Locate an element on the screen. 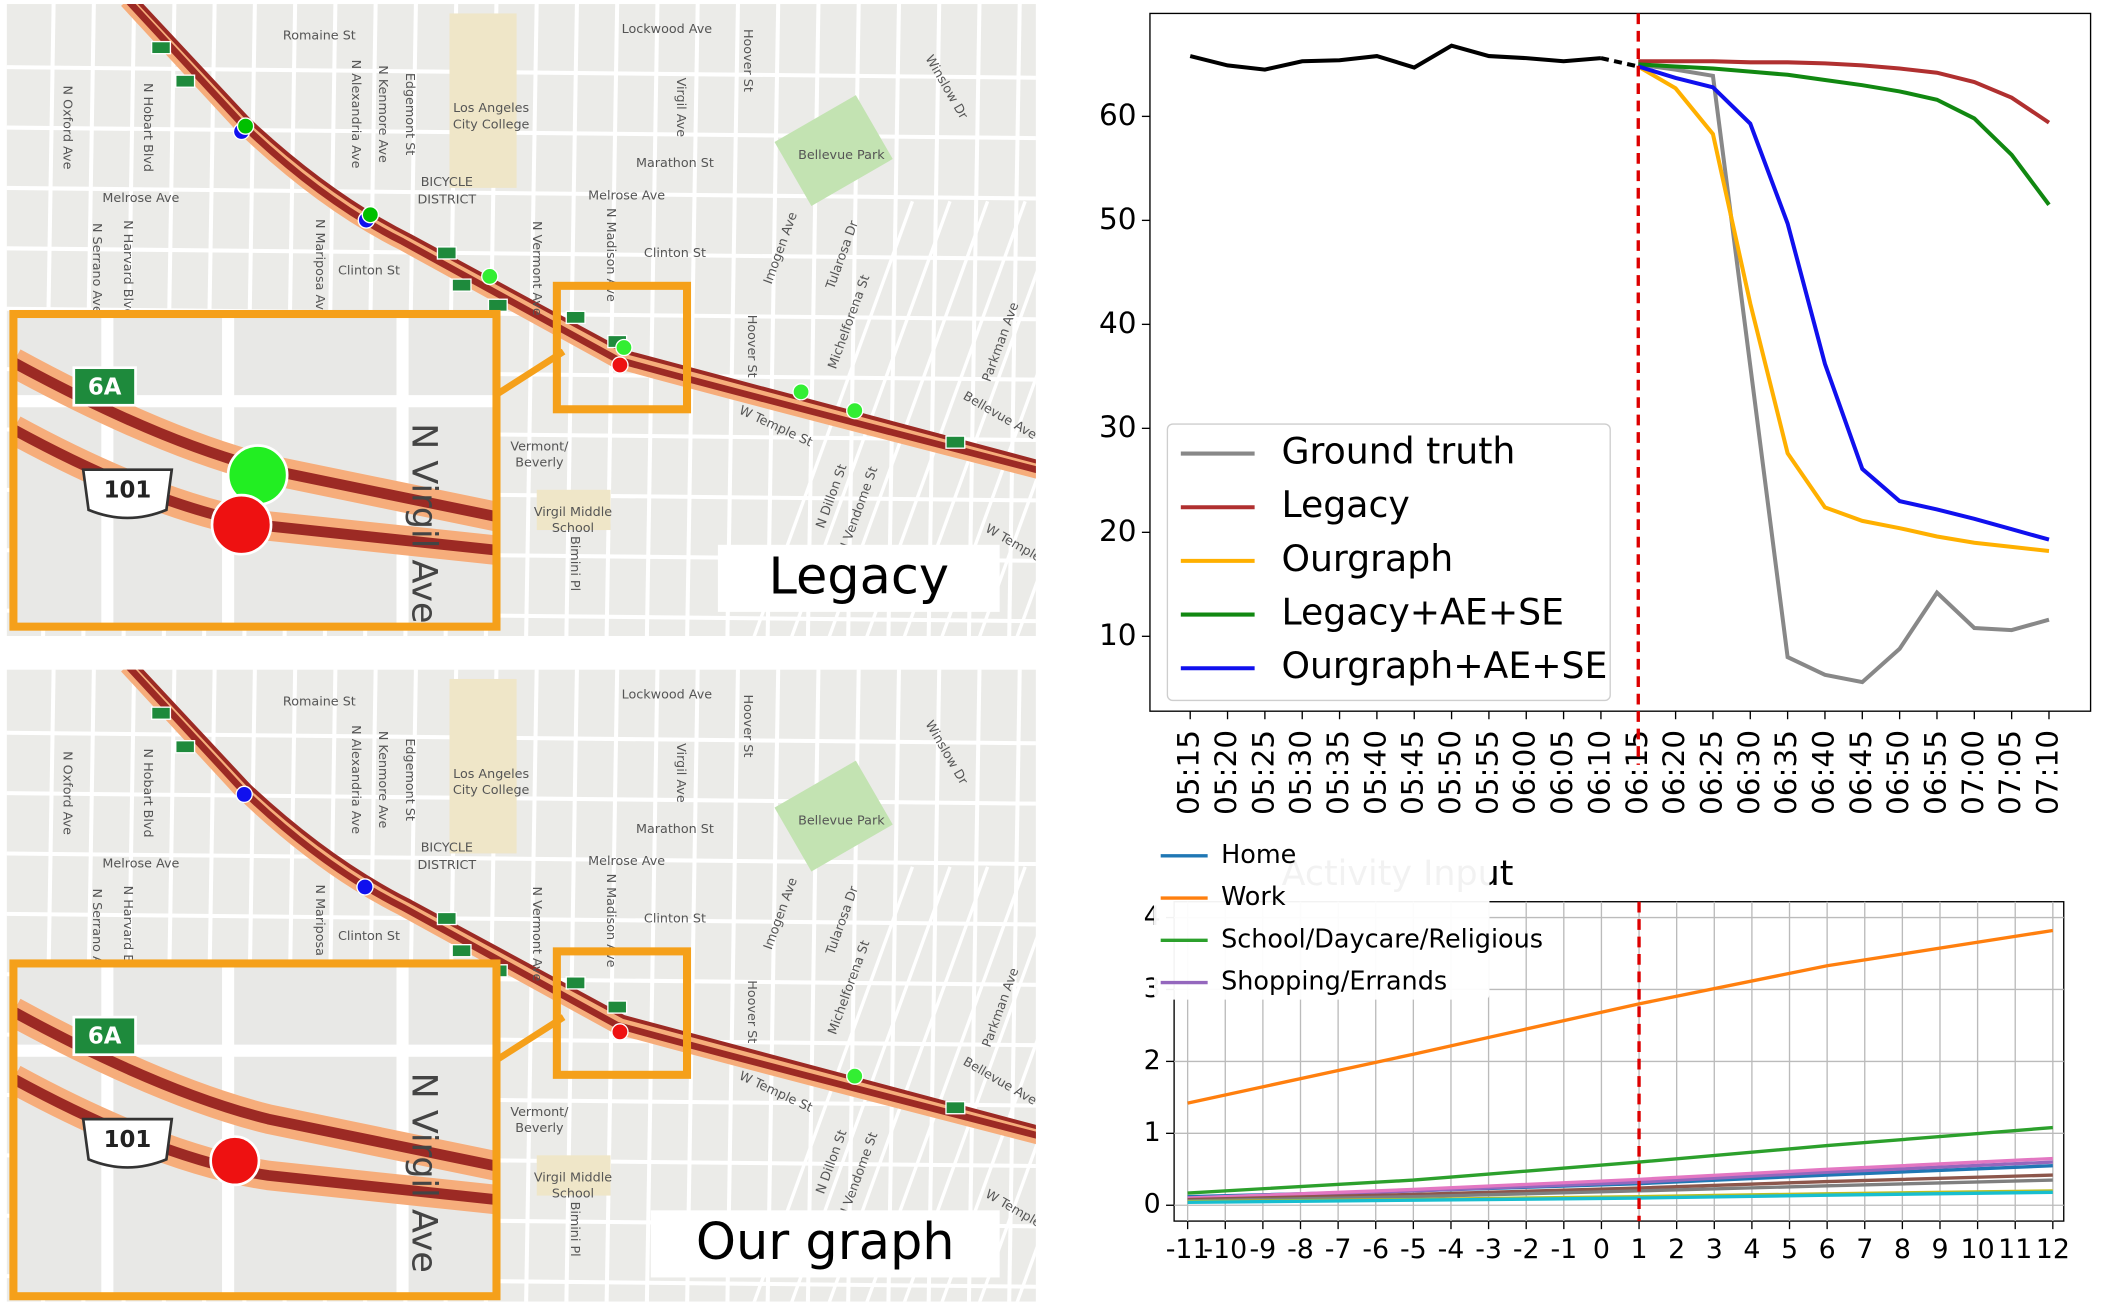  inset-frame is located at coordinates (255, 1130).